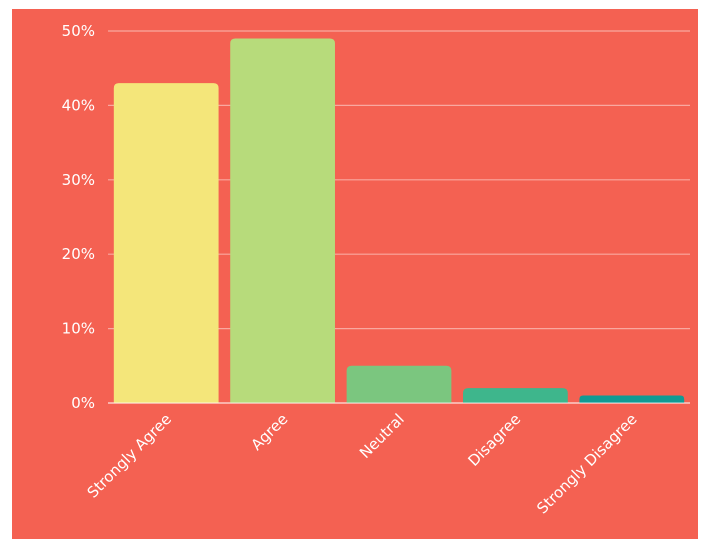  I want to click on y-tick-label: 10%, so click(78, 329).